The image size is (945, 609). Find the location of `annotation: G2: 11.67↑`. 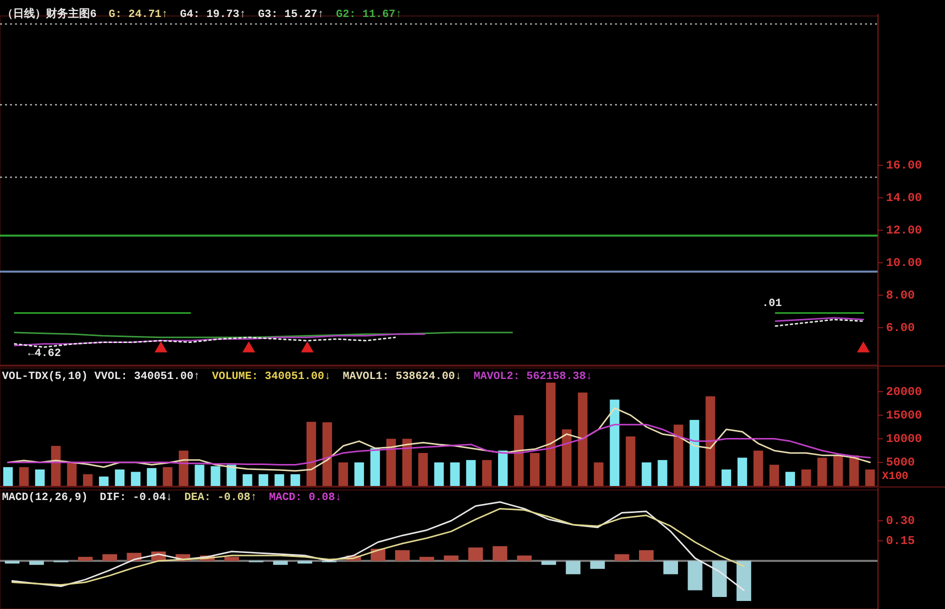

annotation: G2: 11.67↑ is located at coordinates (369, 15).